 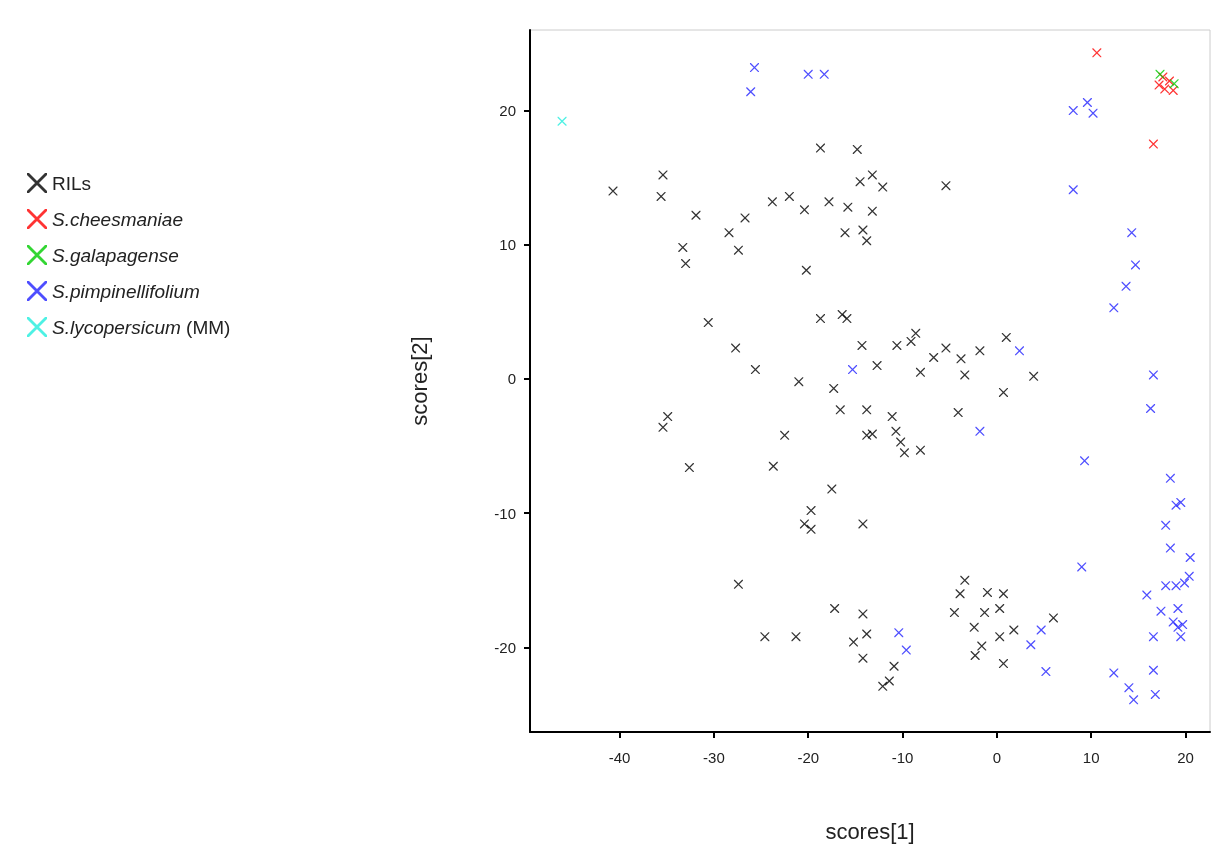 I want to click on x-tick-label: 10, so click(x=1091, y=757).